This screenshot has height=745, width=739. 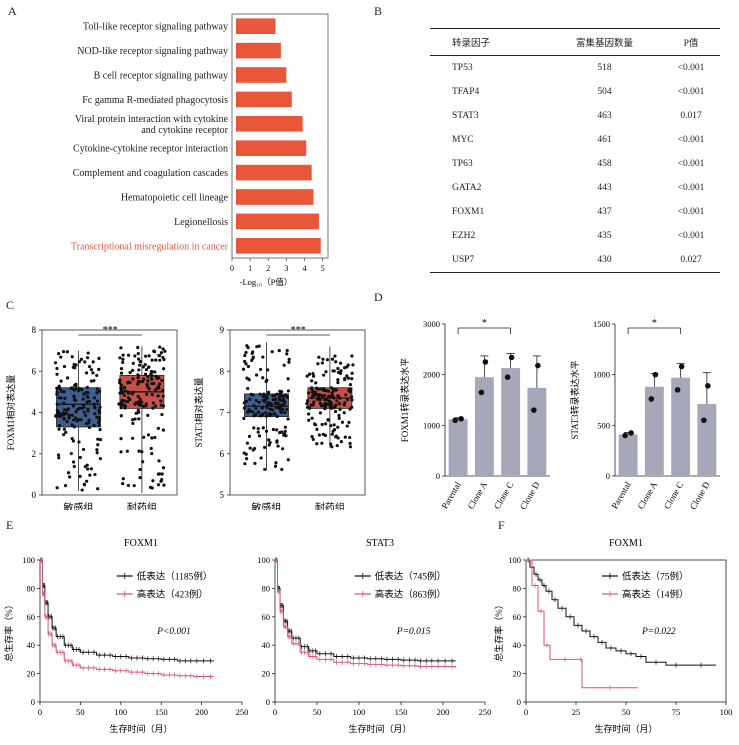 I want to click on table-row: TP53 518 <0.001, so click(x=575, y=68).